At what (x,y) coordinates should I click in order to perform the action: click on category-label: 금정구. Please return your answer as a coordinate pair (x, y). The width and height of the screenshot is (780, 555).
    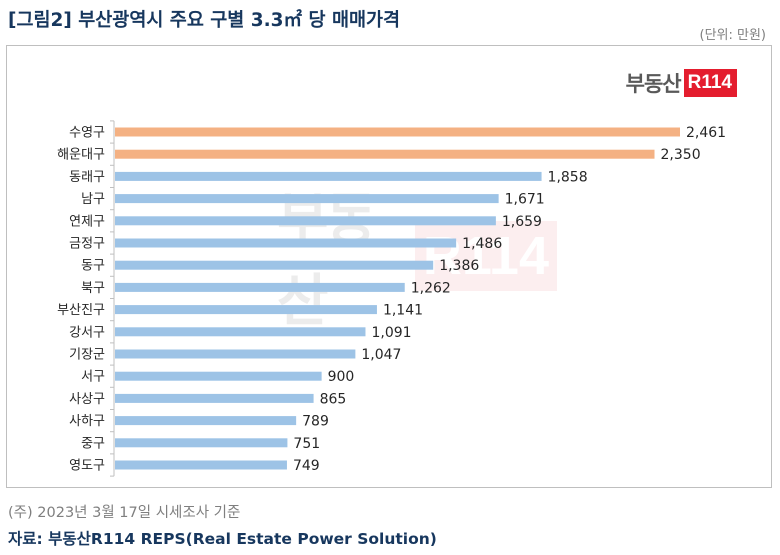
    Looking at the image, I should click on (87, 244).